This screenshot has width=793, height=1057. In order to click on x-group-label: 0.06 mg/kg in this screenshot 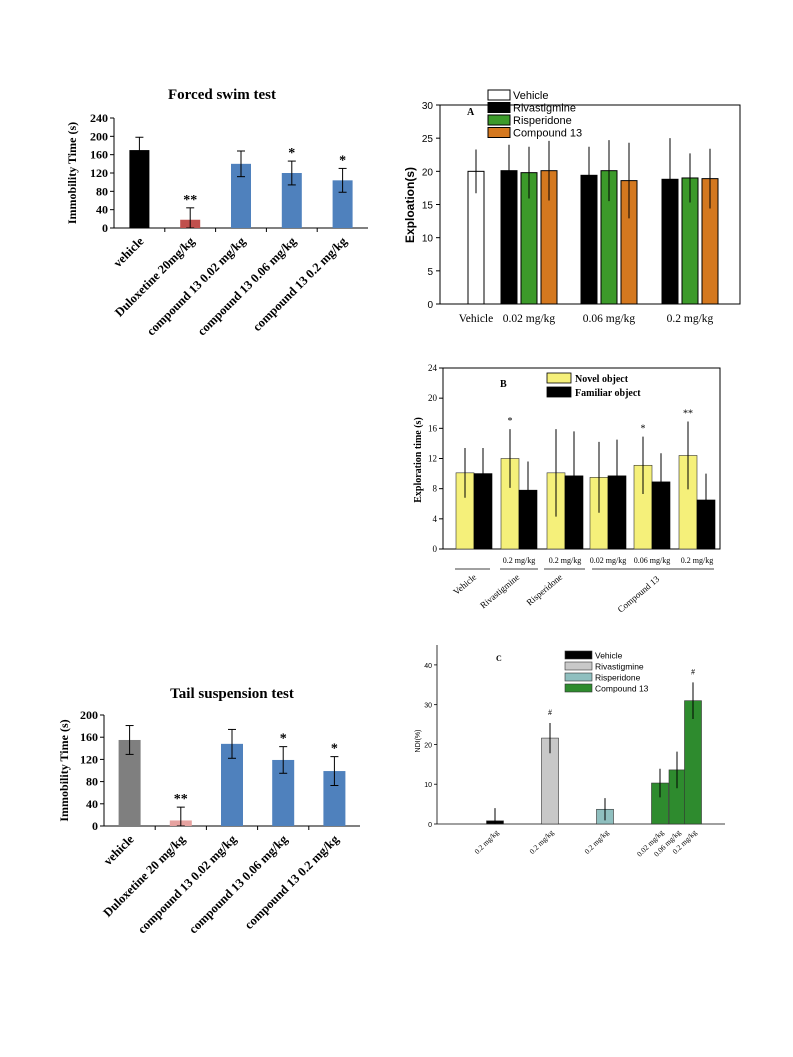, I will do `click(609, 319)`.